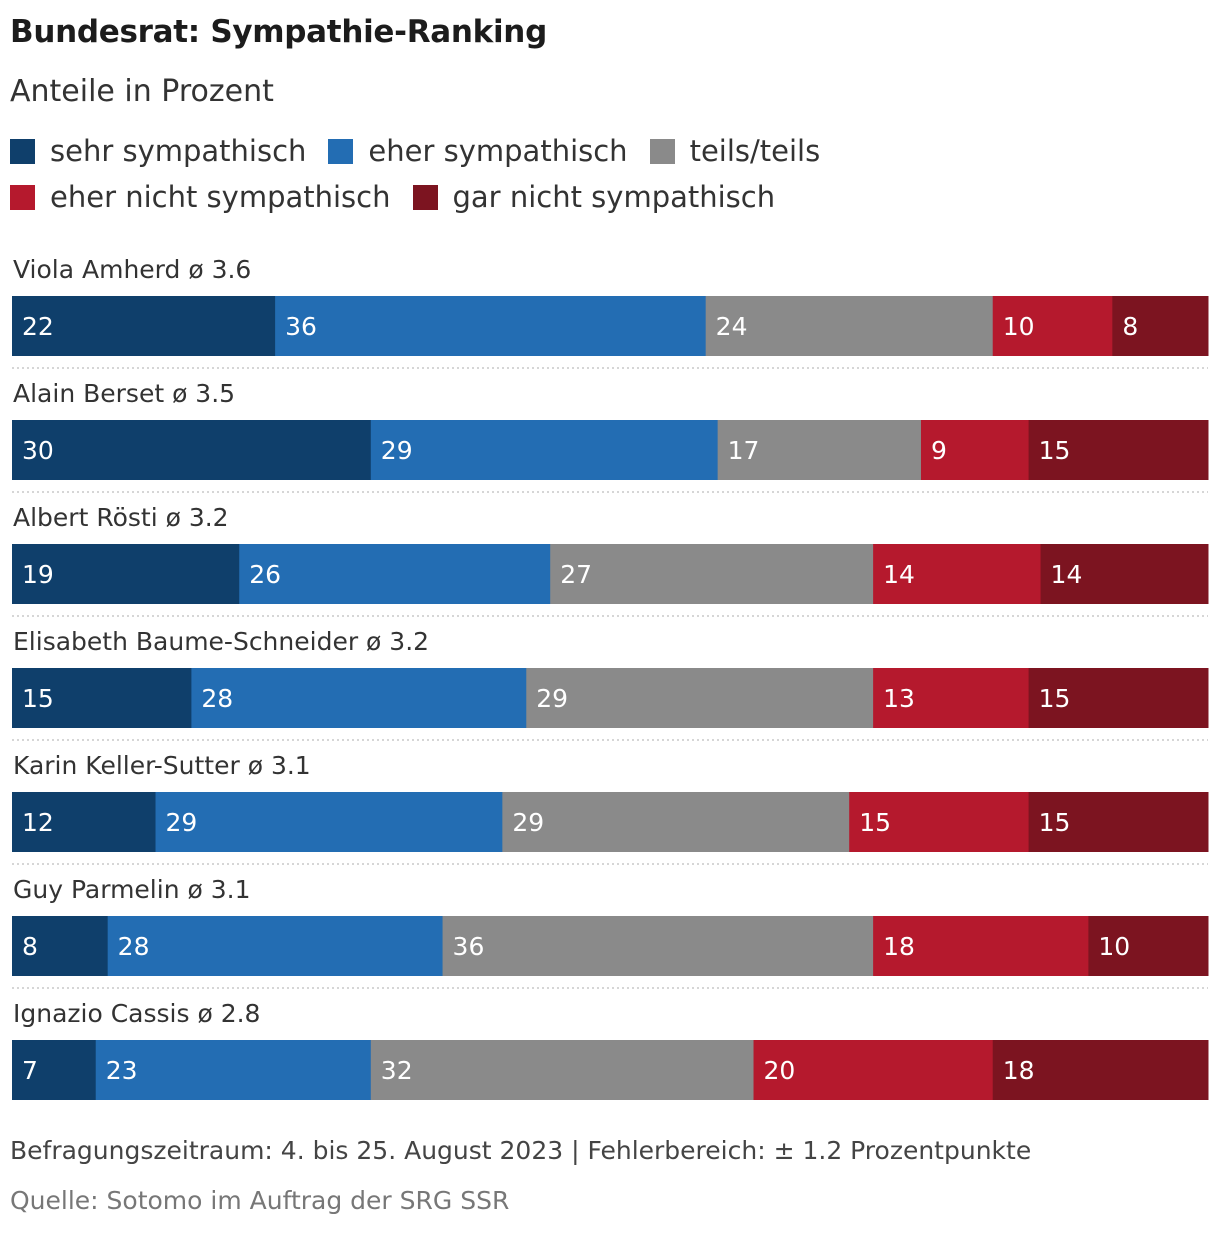 This screenshot has height=1238, width=1220. I want to click on bar-value-label: 23, so click(122, 1070).